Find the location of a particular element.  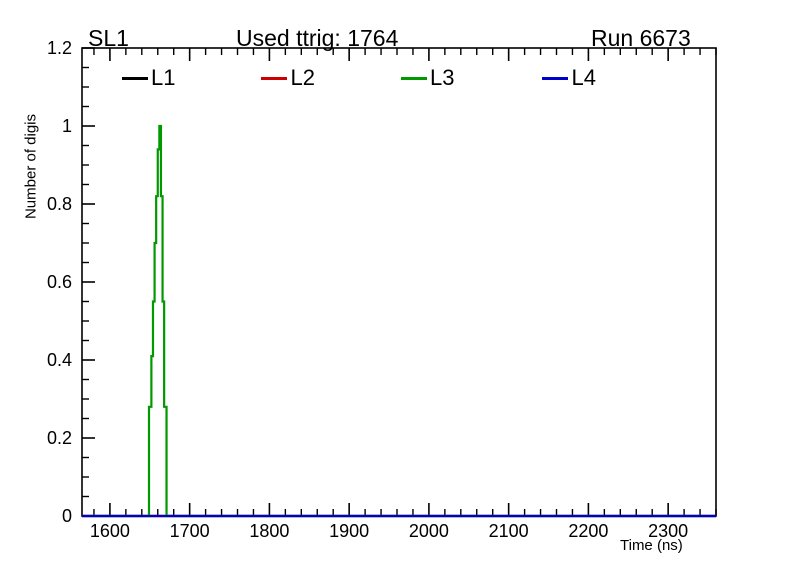

legend-entry-l1: L1 is located at coordinates (148, 78).